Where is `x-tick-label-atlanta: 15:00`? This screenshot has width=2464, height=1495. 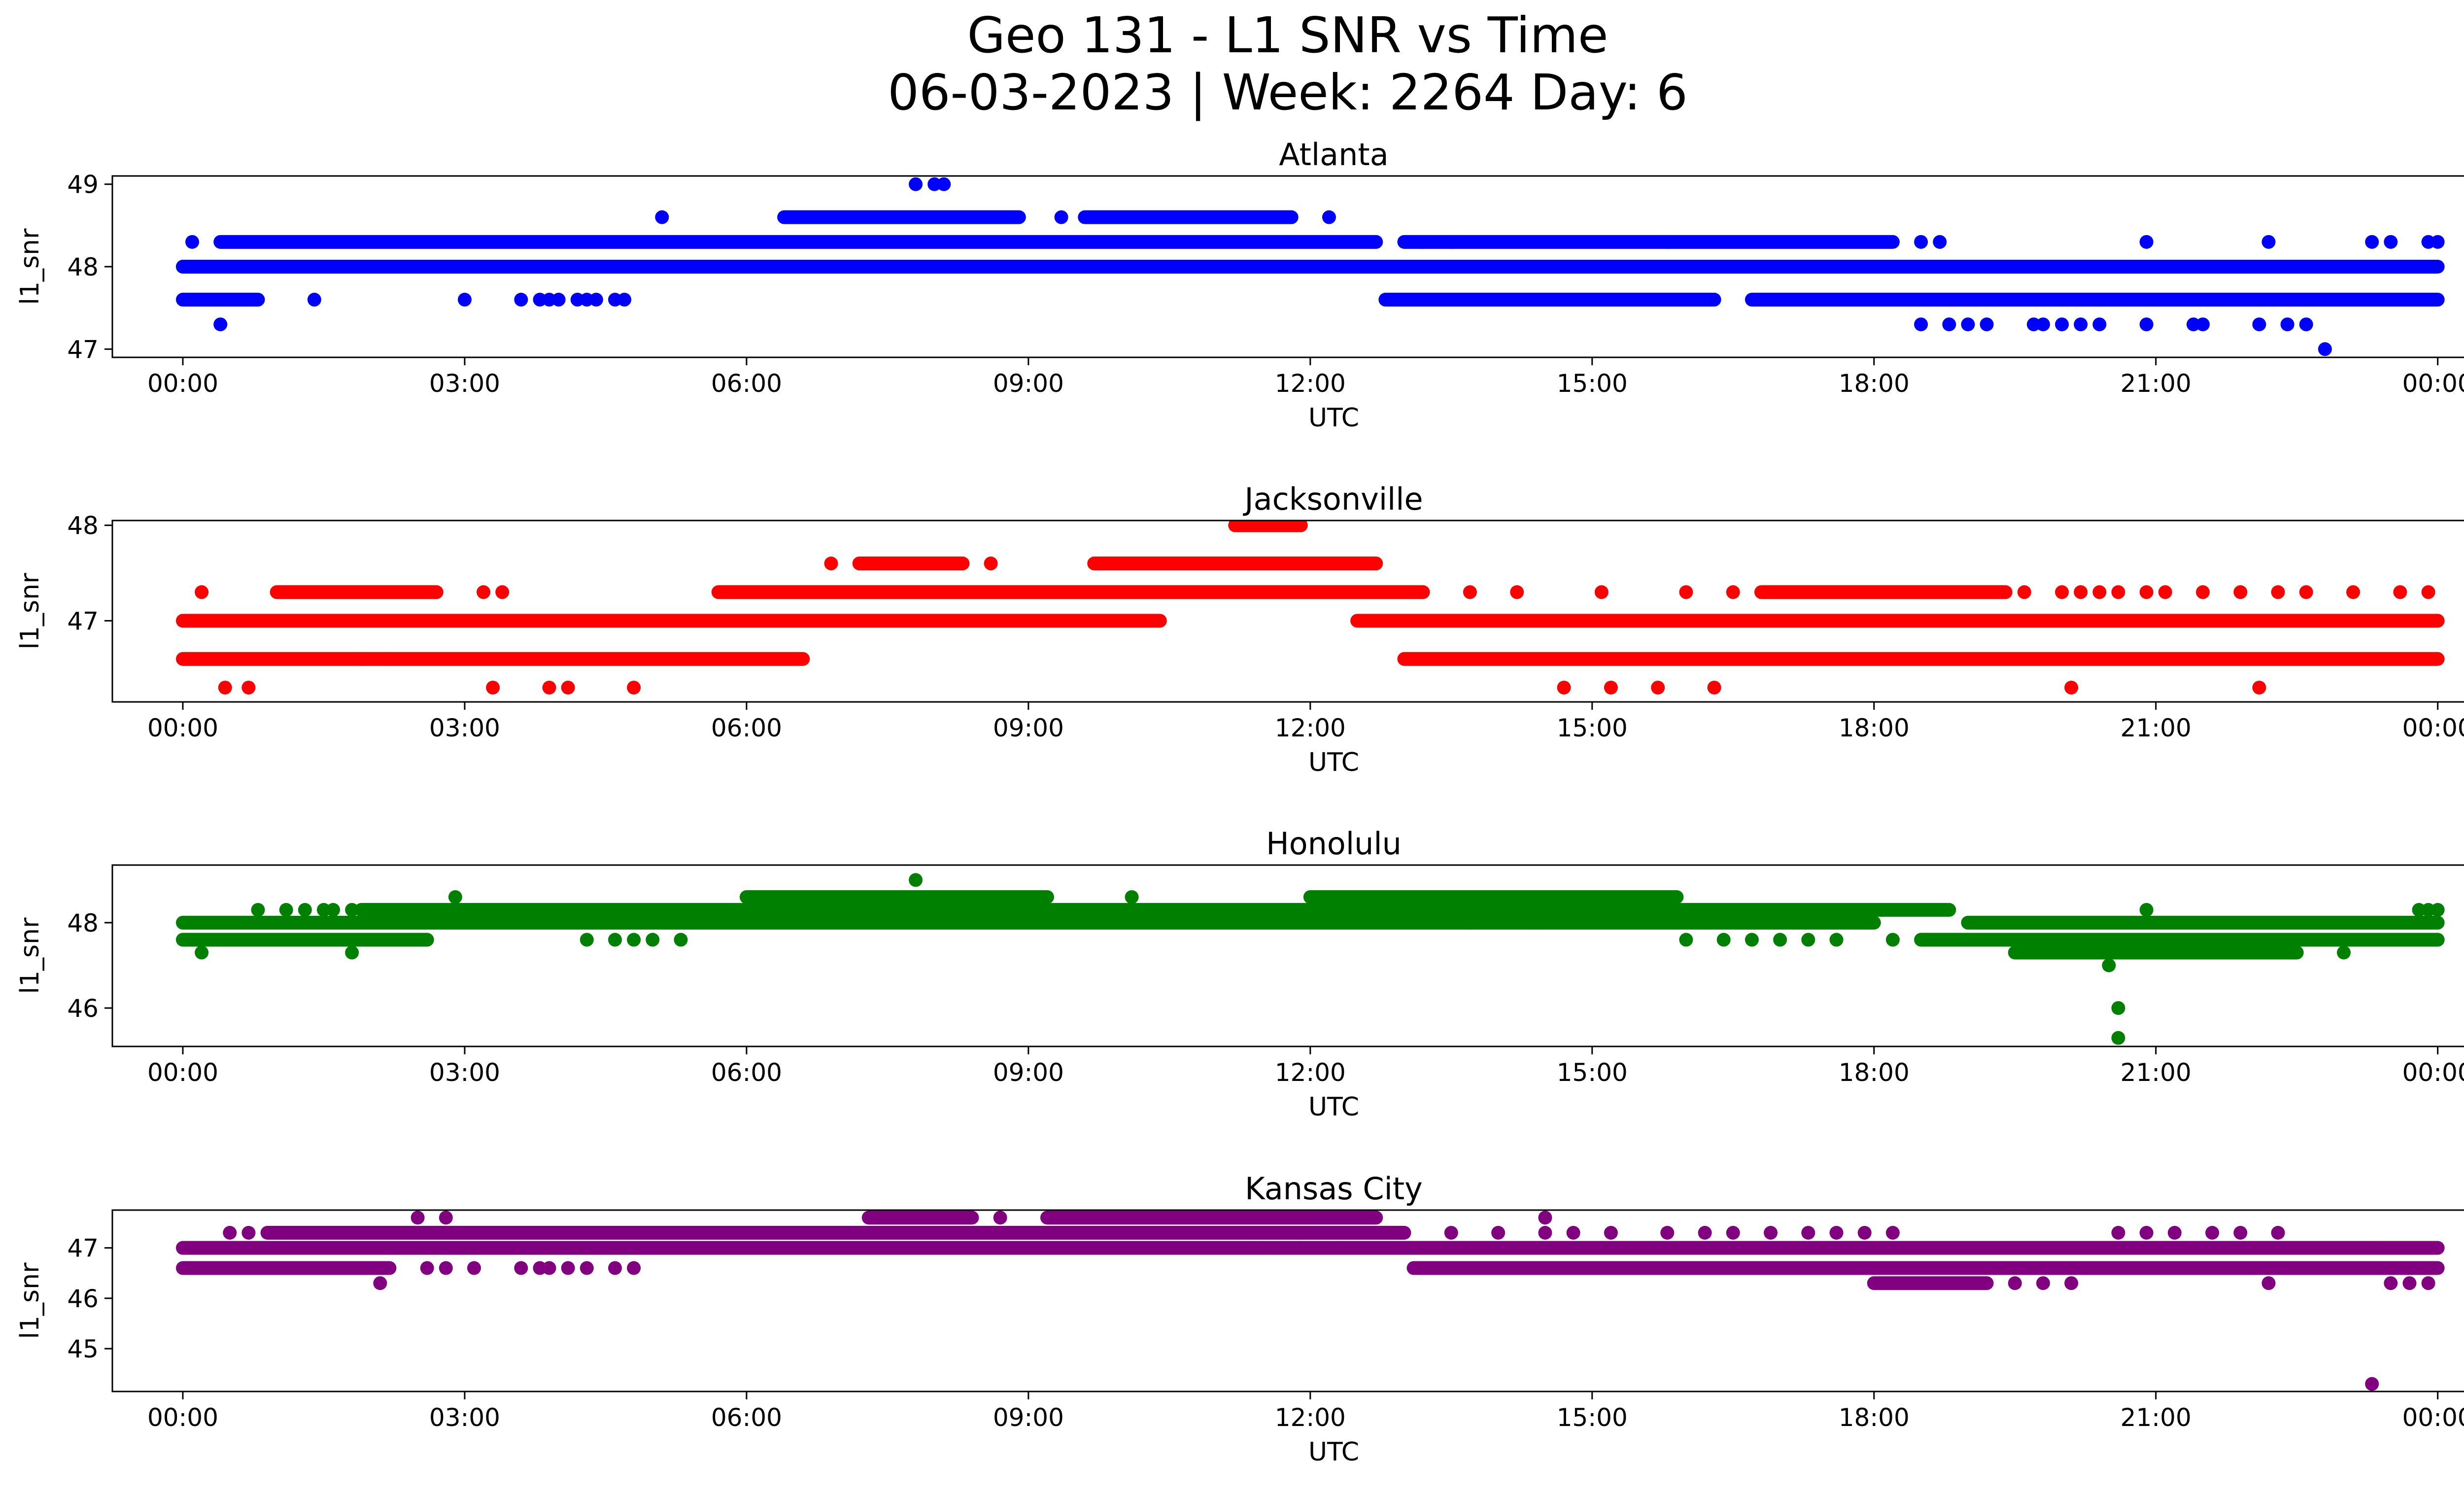 x-tick-label-atlanta: 15:00 is located at coordinates (1592, 383).